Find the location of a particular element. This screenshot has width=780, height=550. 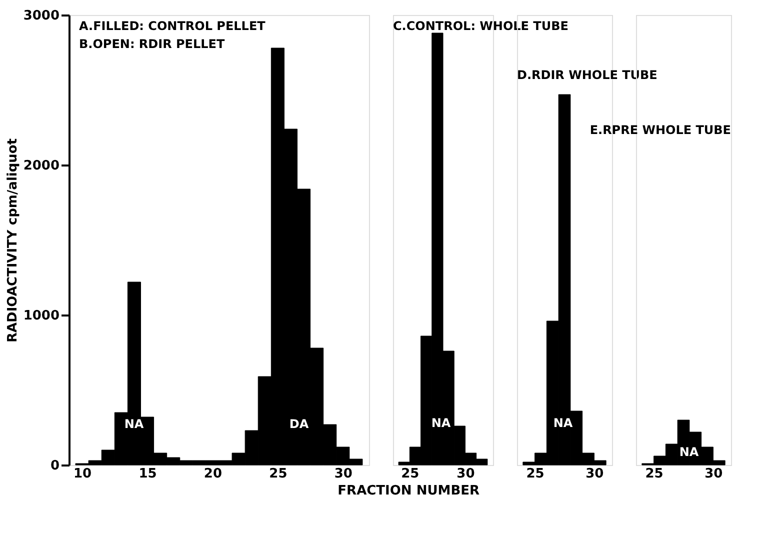

x-tick-label: 20 is located at coordinates (213, 474).